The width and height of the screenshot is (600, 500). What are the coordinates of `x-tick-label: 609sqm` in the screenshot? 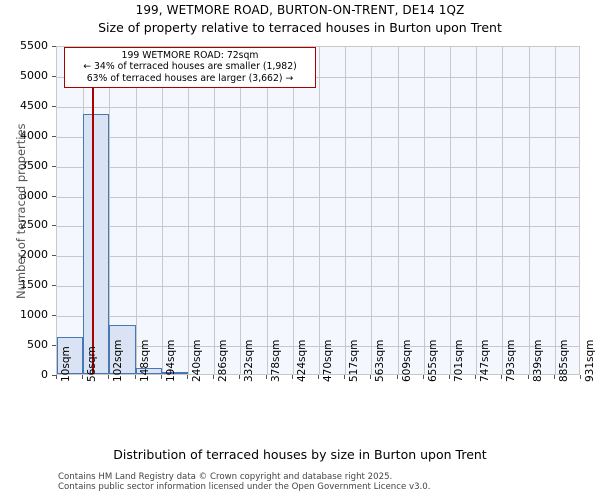 It's located at (406, 360).